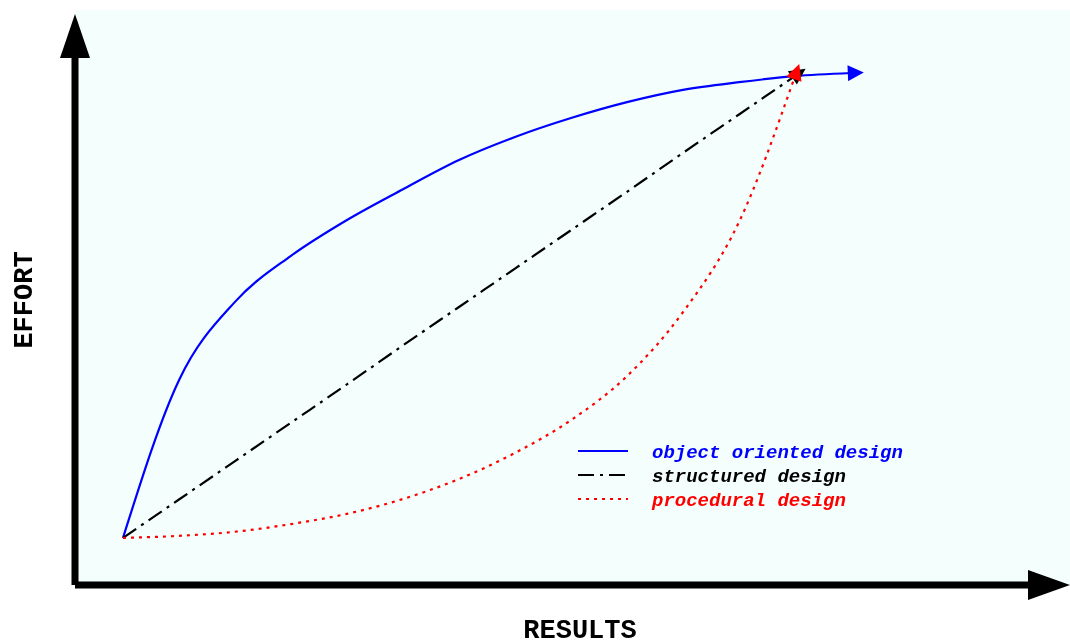 The image size is (1070, 641). Describe the element at coordinates (748, 501) in the screenshot. I see `legend-label: procedural design` at that location.